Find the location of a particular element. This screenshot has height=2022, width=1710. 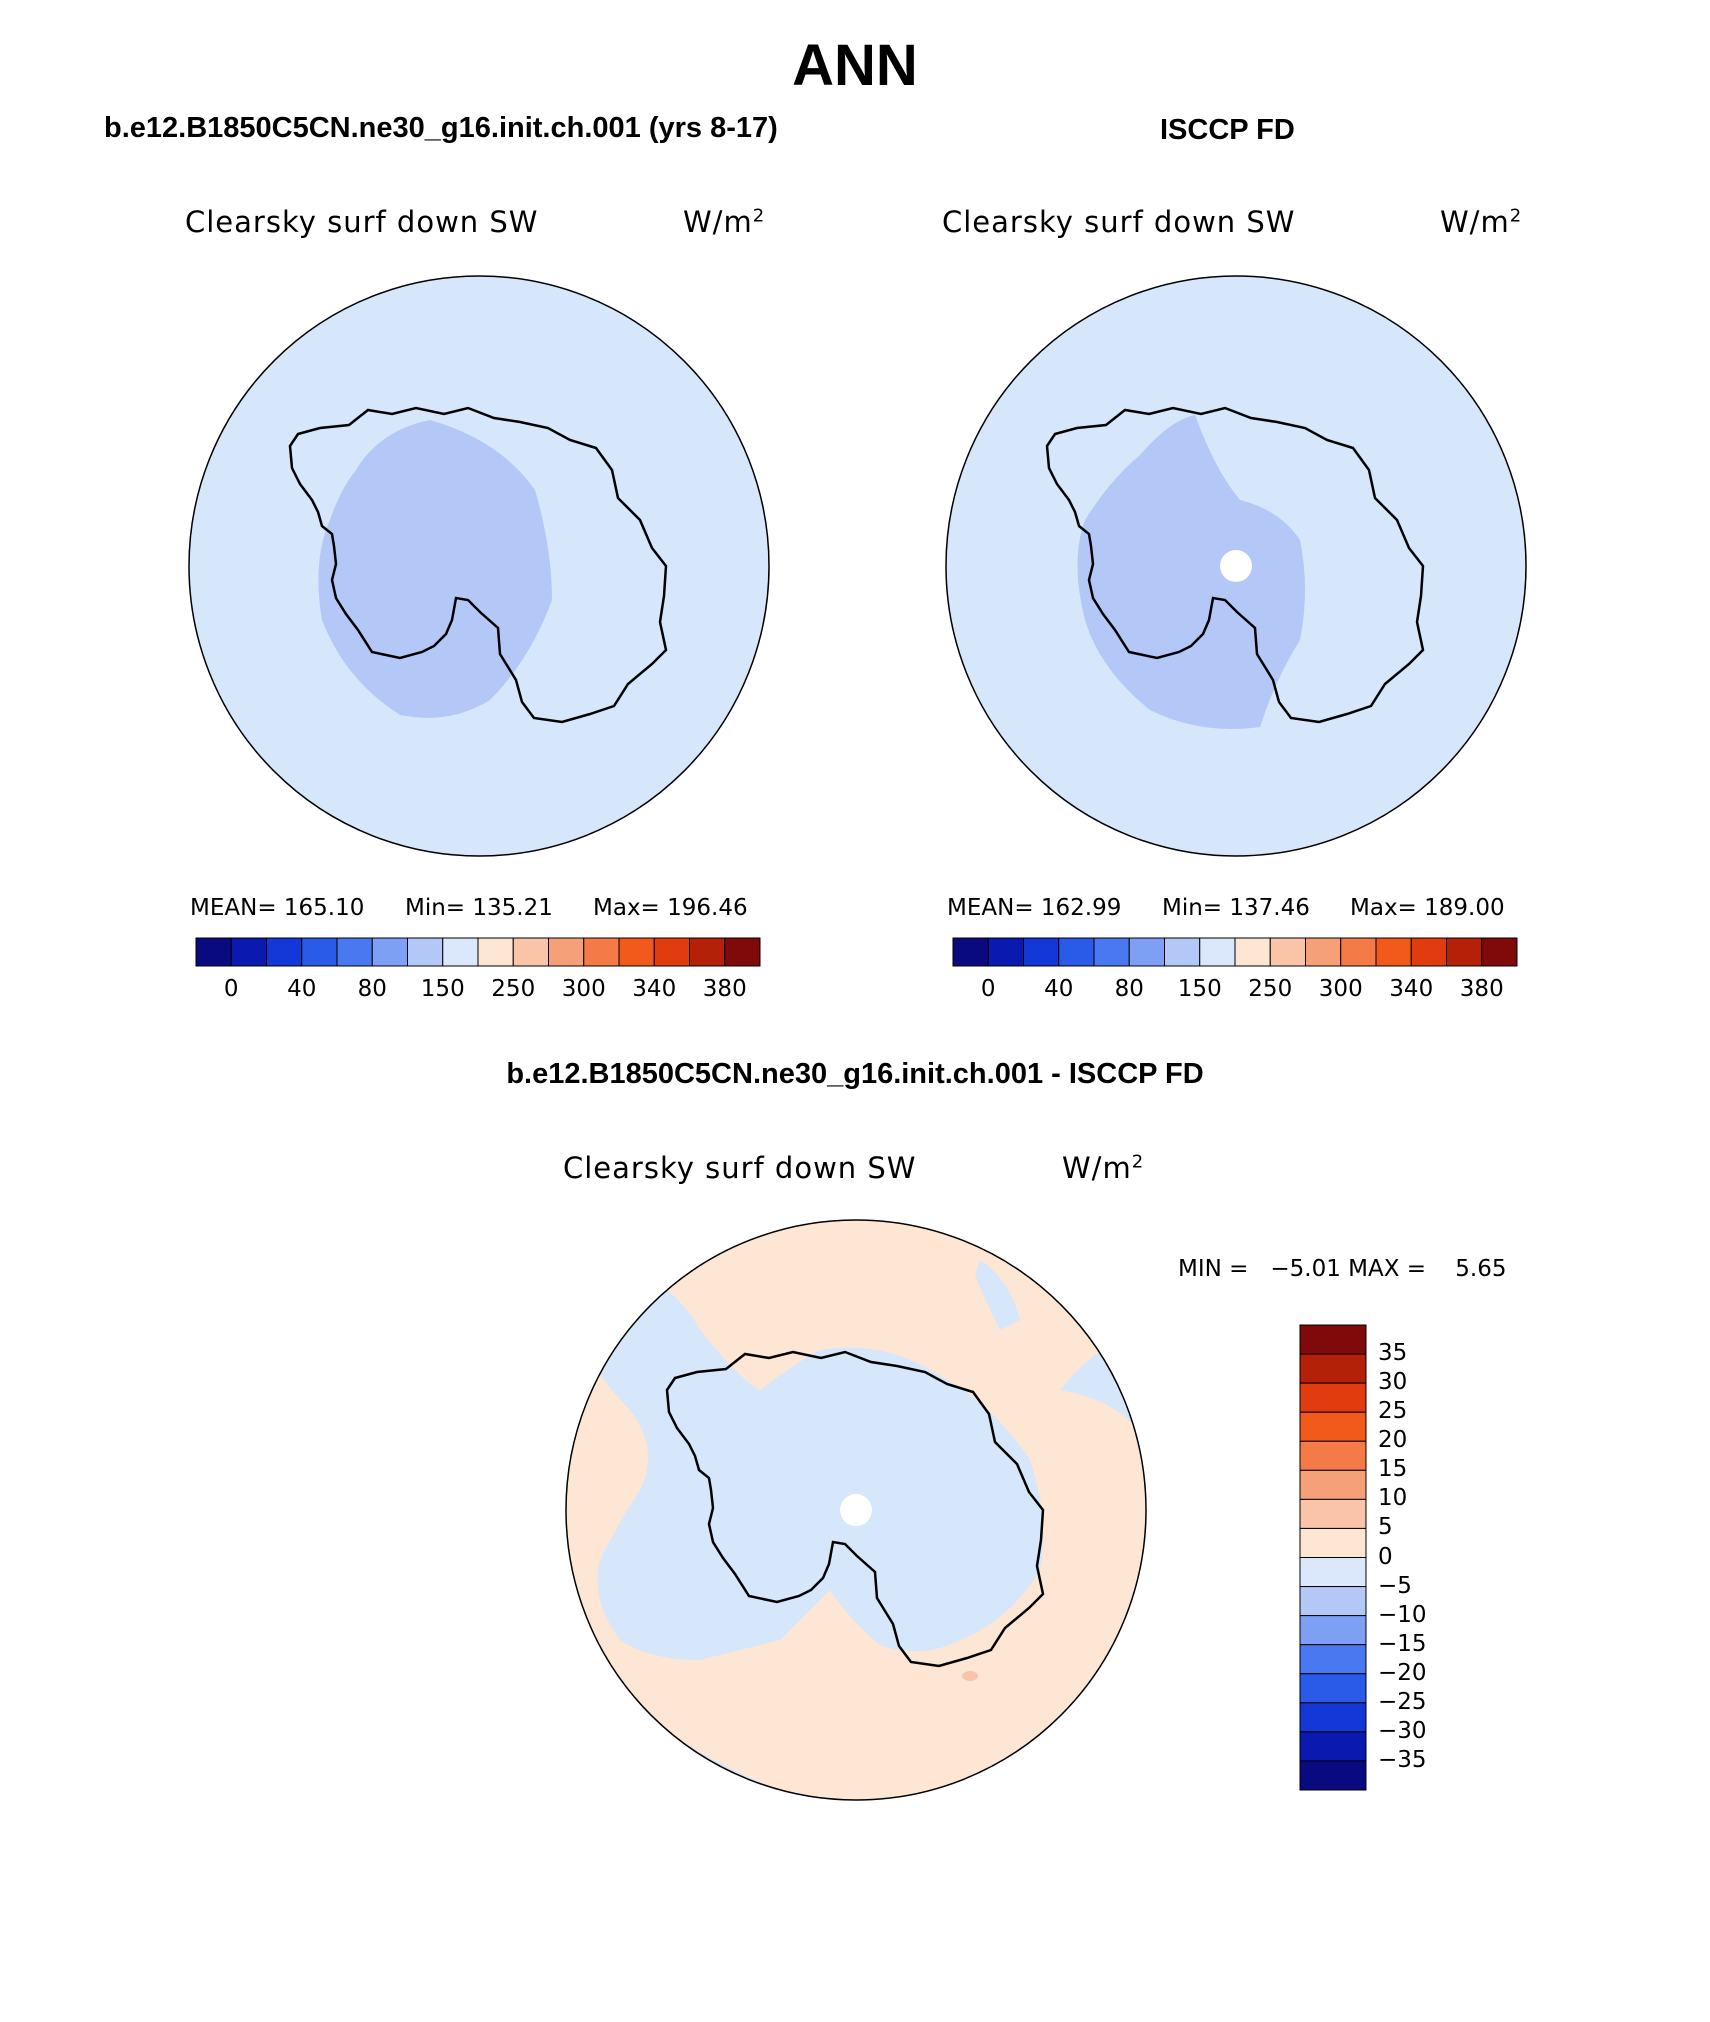

map-diff is located at coordinates (856, 1510).